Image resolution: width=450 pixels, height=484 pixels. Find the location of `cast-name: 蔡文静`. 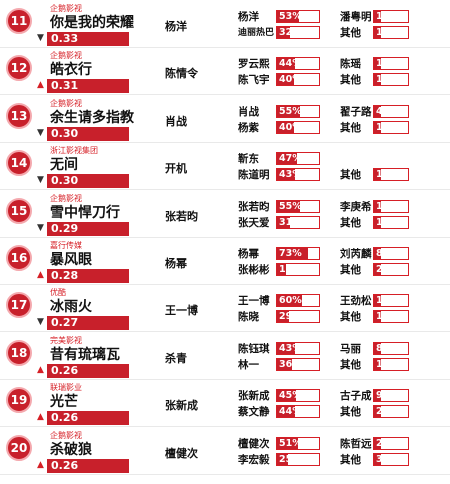

cast-name: 蔡文静 is located at coordinates (254, 412).